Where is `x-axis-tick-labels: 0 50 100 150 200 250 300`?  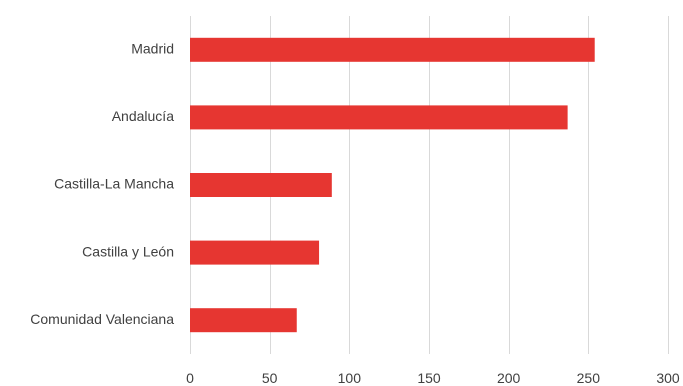 x-axis-tick-labels: 0 50 100 150 200 250 300 is located at coordinates (433, 378).